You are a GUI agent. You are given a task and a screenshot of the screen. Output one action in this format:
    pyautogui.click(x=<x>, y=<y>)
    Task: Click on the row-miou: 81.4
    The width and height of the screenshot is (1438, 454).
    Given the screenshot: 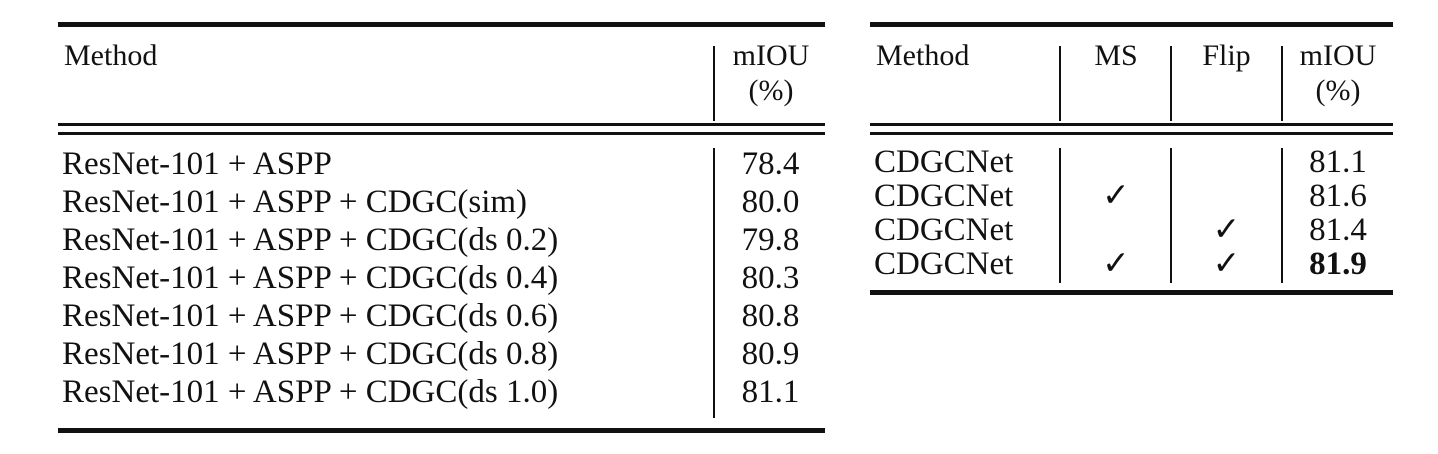 What is the action you would take?
    pyautogui.click(x=1338, y=230)
    